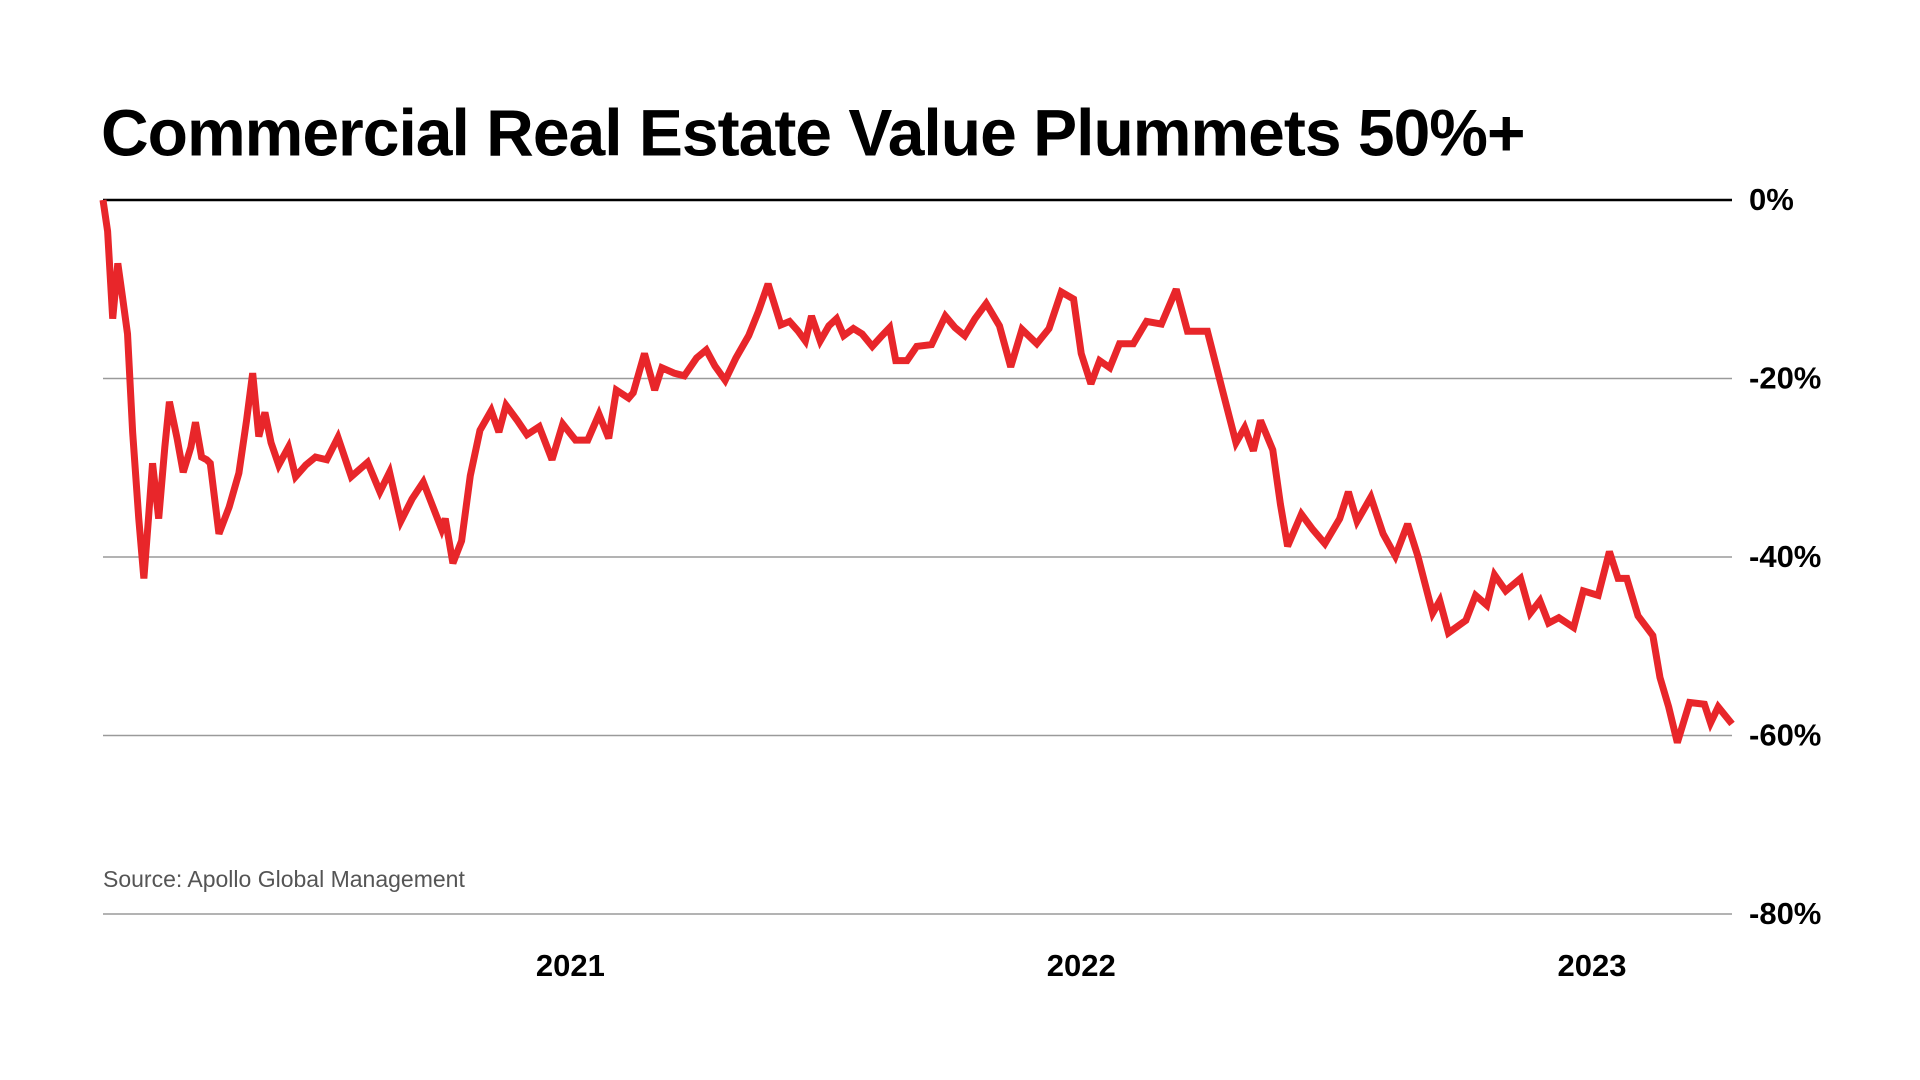  Describe the element at coordinates (1785, 735) in the screenshot. I see `y-tick-label: -60%` at that location.